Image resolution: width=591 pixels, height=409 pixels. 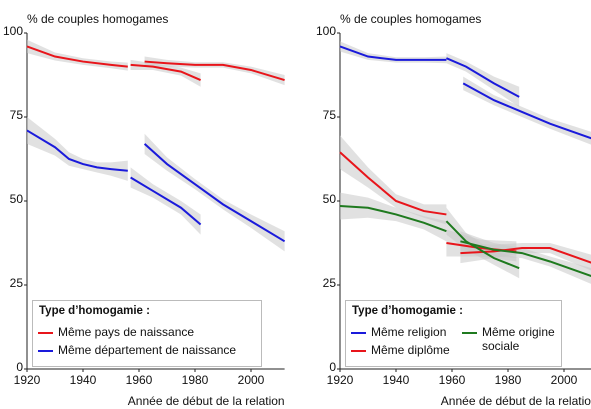 I want to click on legend-entry: Même département de naissance, so click(x=148, y=350).